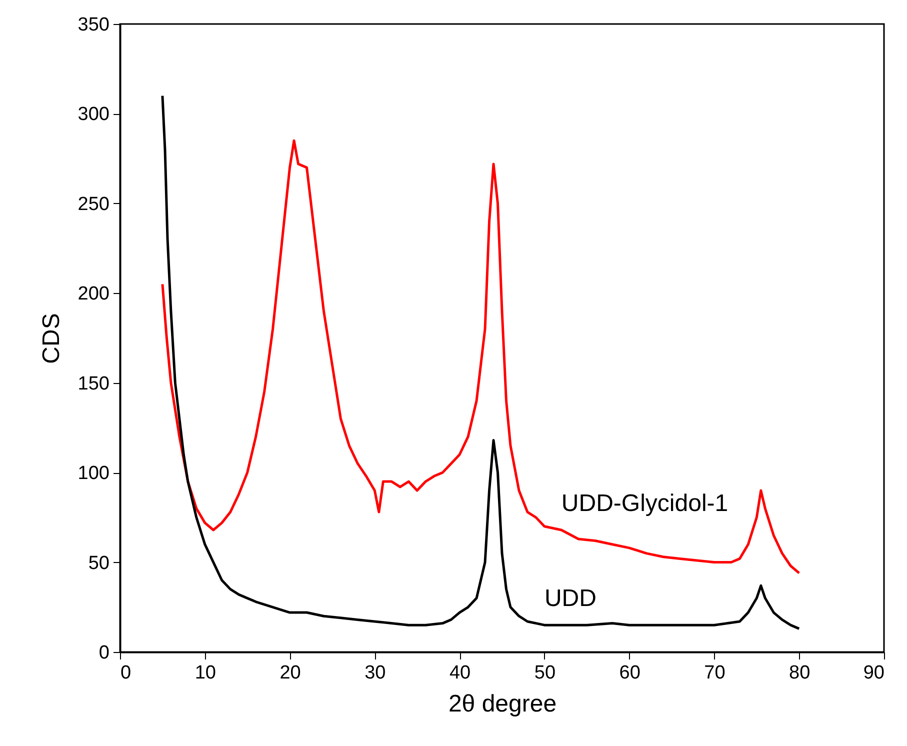  Describe the element at coordinates (799, 673) in the screenshot. I see `x-tick-label: 80` at that location.